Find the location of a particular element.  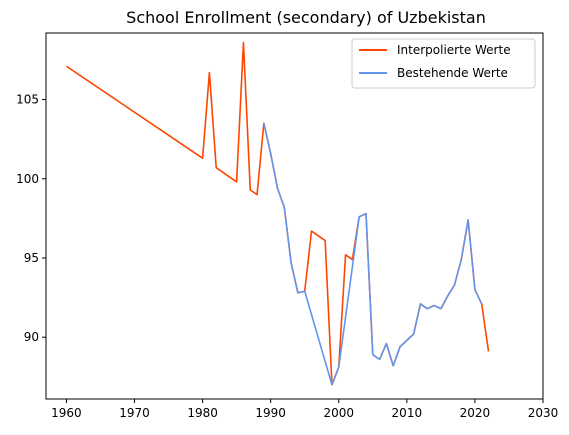

y-tick-label: 105 is located at coordinates (27, 100).